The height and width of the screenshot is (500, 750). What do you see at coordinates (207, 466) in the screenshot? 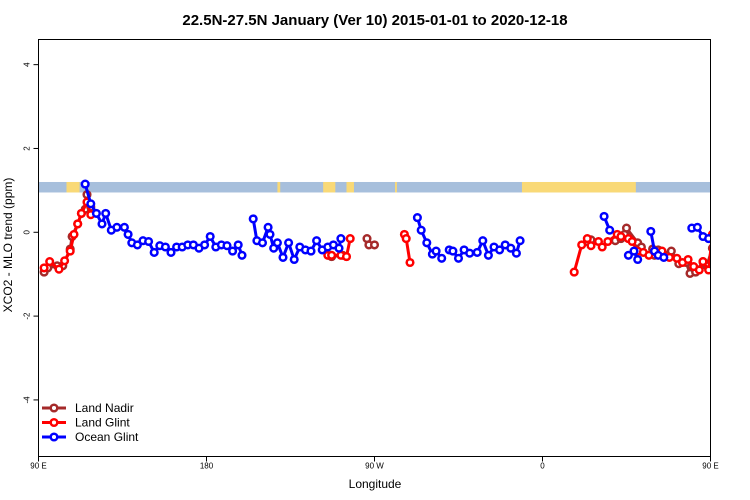
I see `x-tick-label: 180` at bounding box center [207, 466].